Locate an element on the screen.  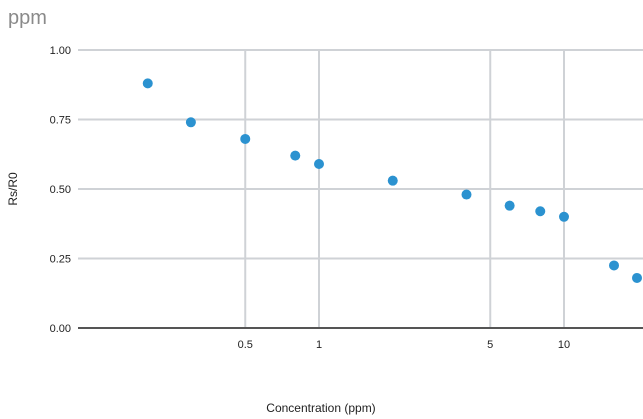
y-axis-label: Rs/R0 is located at coordinates (13, 189).